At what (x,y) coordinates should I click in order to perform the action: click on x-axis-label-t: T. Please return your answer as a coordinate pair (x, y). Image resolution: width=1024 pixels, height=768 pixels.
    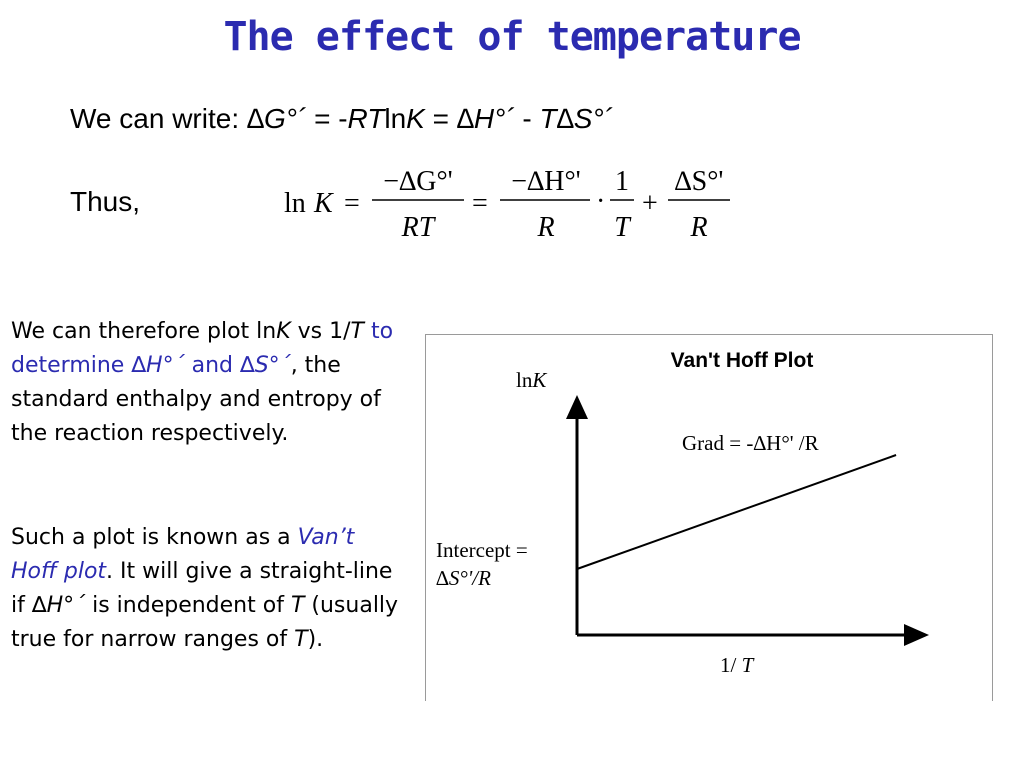
    Looking at the image, I should click on (748, 665).